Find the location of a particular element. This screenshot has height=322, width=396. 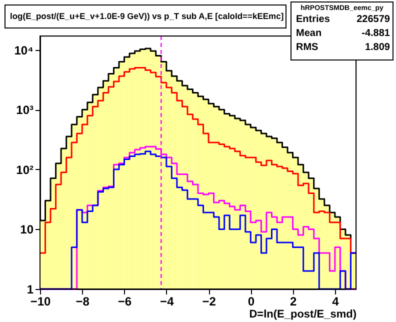

y-tick-label: 10 is located at coordinates (27, 229).